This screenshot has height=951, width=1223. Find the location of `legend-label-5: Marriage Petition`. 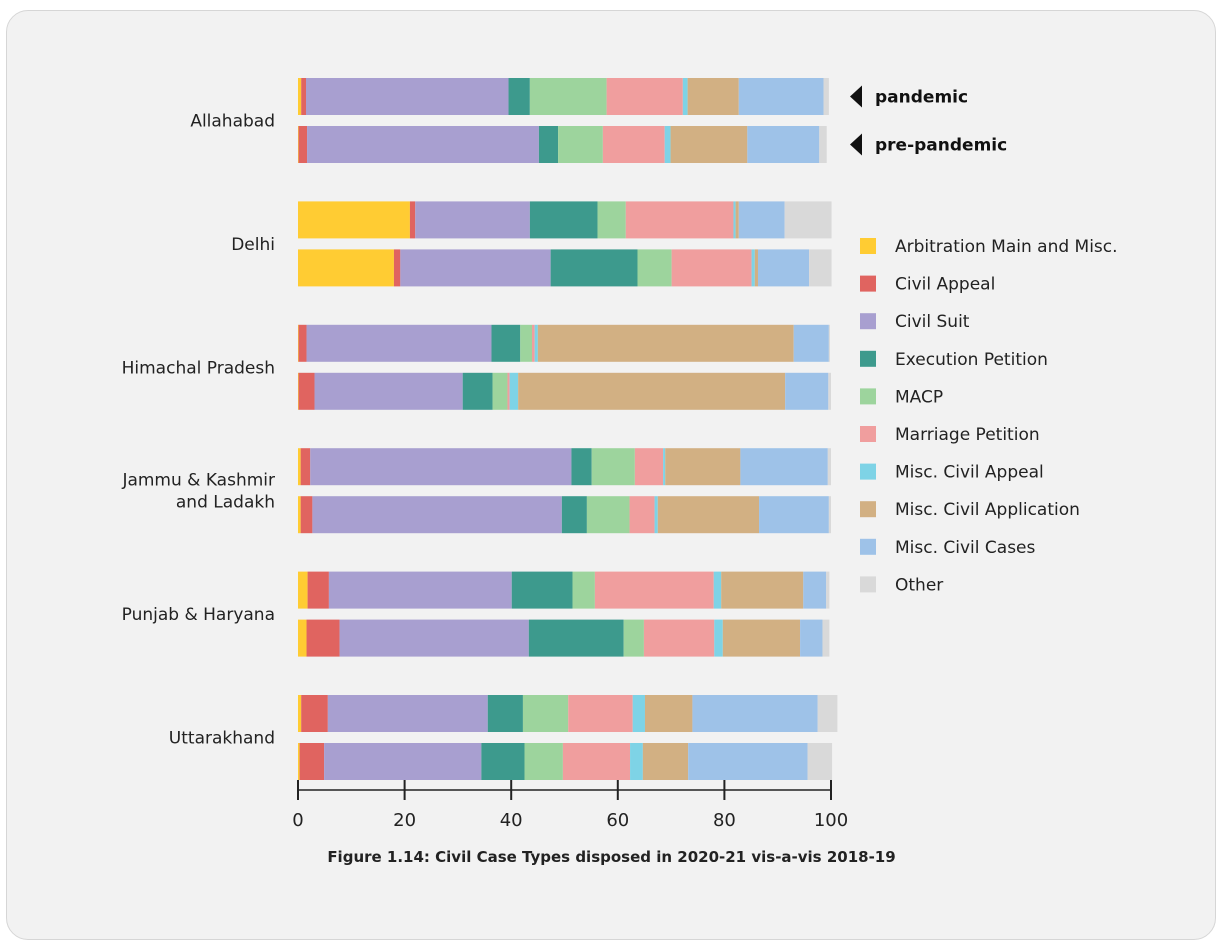

legend-label-5: Marriage Petition is located at coordinates (967, 435).